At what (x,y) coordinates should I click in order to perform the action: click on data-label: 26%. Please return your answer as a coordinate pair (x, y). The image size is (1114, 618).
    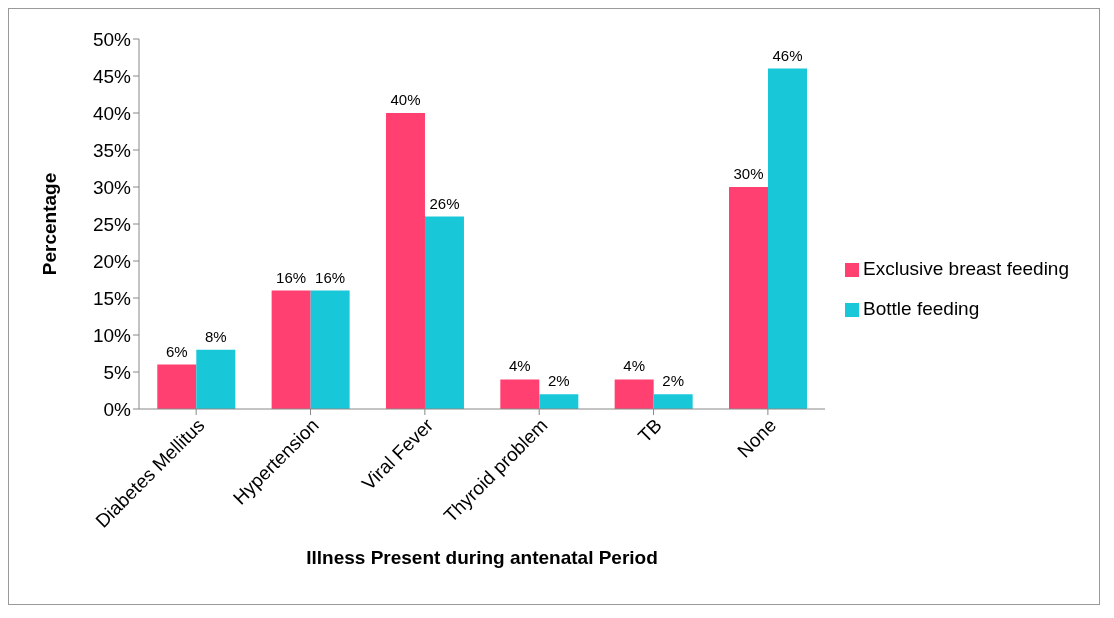
    Looking at the image, I should click on (444, 203).